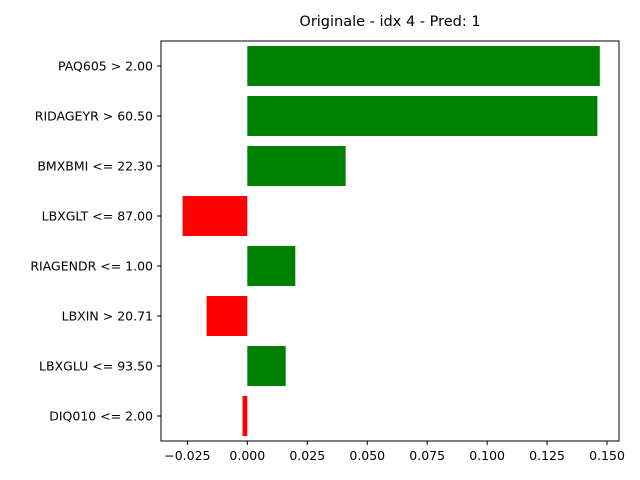 This screenshot has height=480, width=640. Describe the element at coordinates (91, 266) in the screenshot. I see `y-tick-label: RIAGENDR <= 1.00` at that location.